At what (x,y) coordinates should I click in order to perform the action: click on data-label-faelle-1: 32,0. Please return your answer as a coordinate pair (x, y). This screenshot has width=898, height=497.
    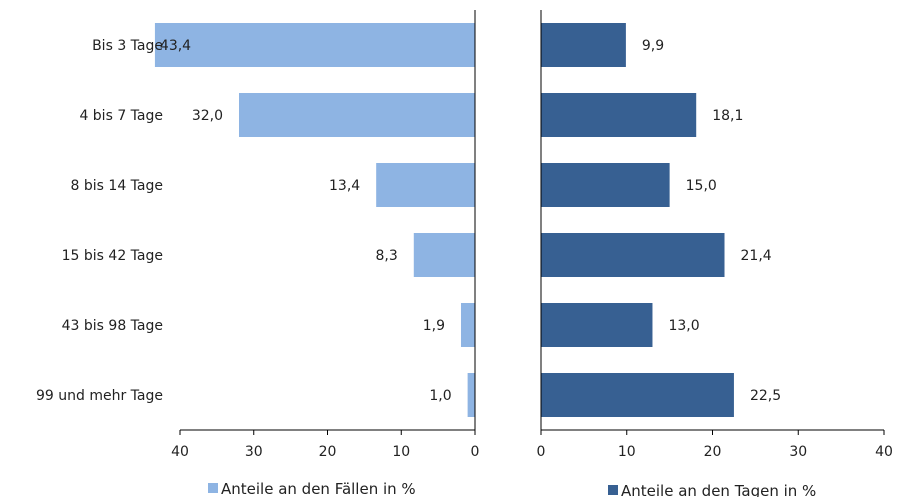
    Looking at the image, I should click on (207, 116).